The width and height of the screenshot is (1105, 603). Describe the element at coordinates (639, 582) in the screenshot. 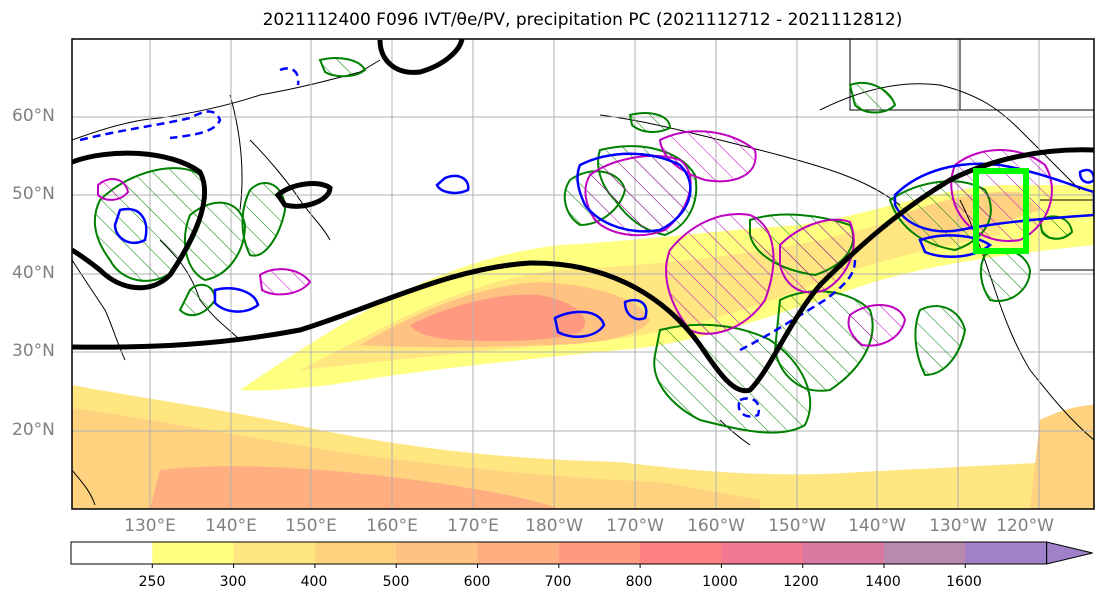

I see `colorbar-tick-label: 800` at that location.